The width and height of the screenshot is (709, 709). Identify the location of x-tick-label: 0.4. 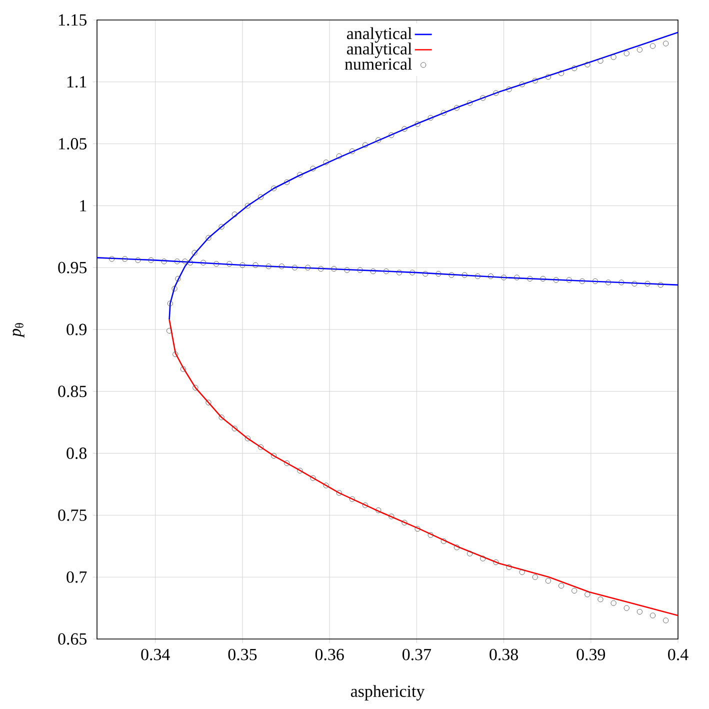
(678, 654).